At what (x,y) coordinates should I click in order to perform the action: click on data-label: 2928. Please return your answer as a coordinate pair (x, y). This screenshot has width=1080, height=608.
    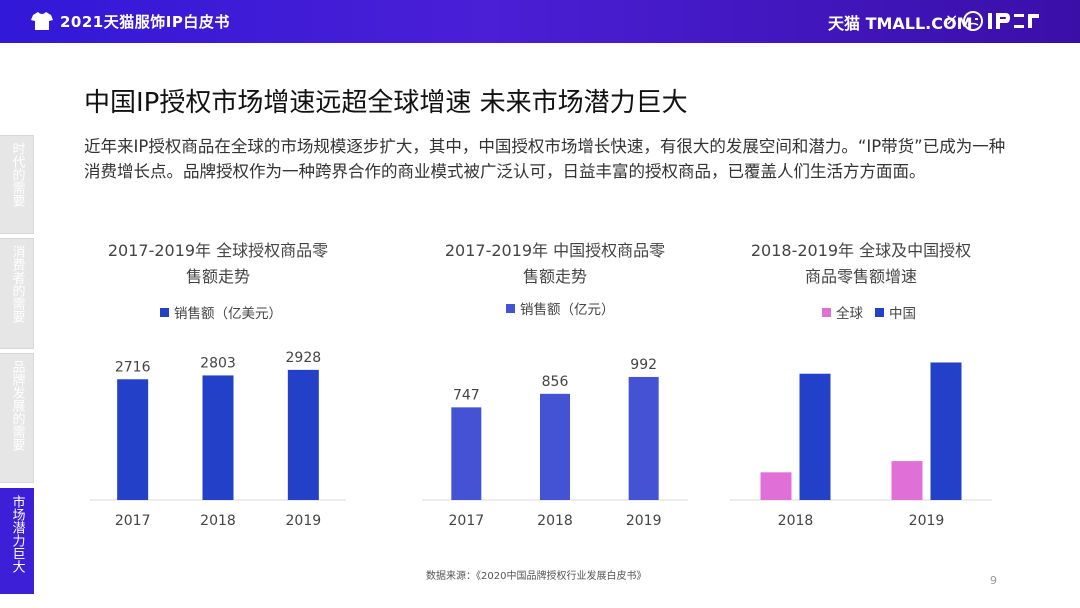
    Looking at the image, I should click on (304, 358).